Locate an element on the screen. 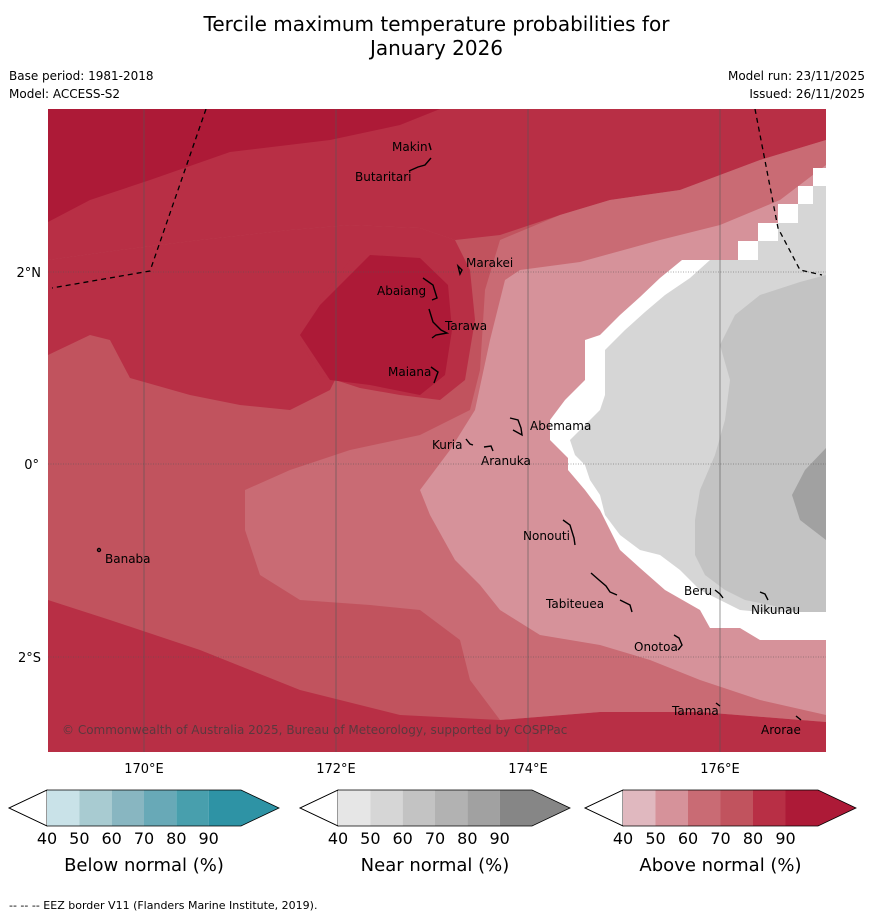 The width and height of the screenshot is (873, 919). colorbar-below-outline is located at coordinates (144, 808).